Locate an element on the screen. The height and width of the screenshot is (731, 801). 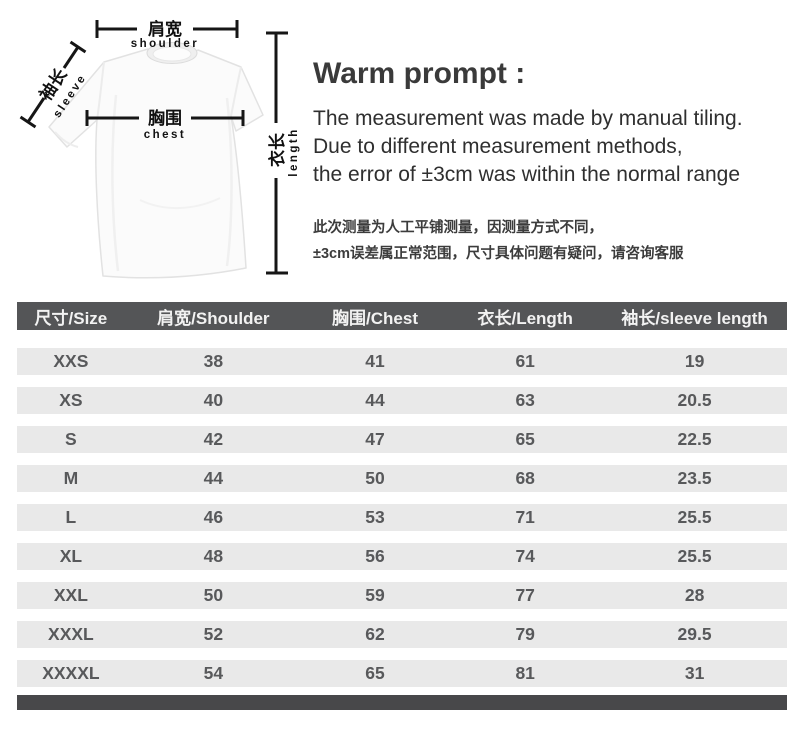
table-row: L 46 53 71 25.5 is located at coordinates (402, 517).